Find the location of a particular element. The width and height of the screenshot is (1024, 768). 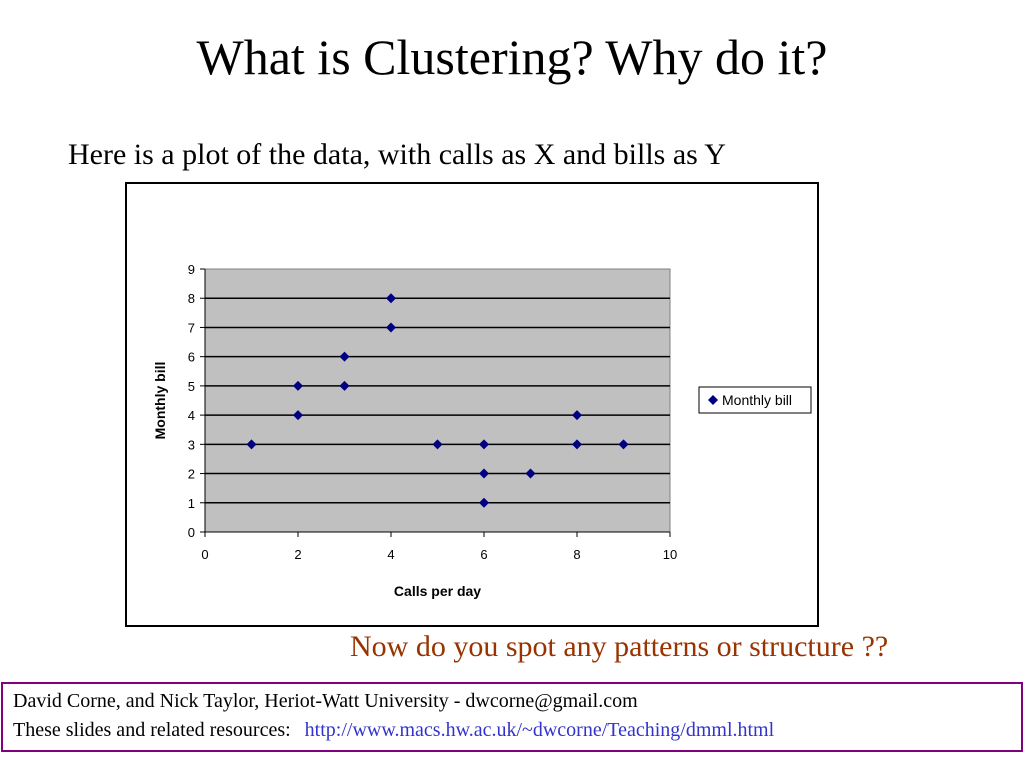

y-tick-label: 8 is located at coordinates (191, 298).